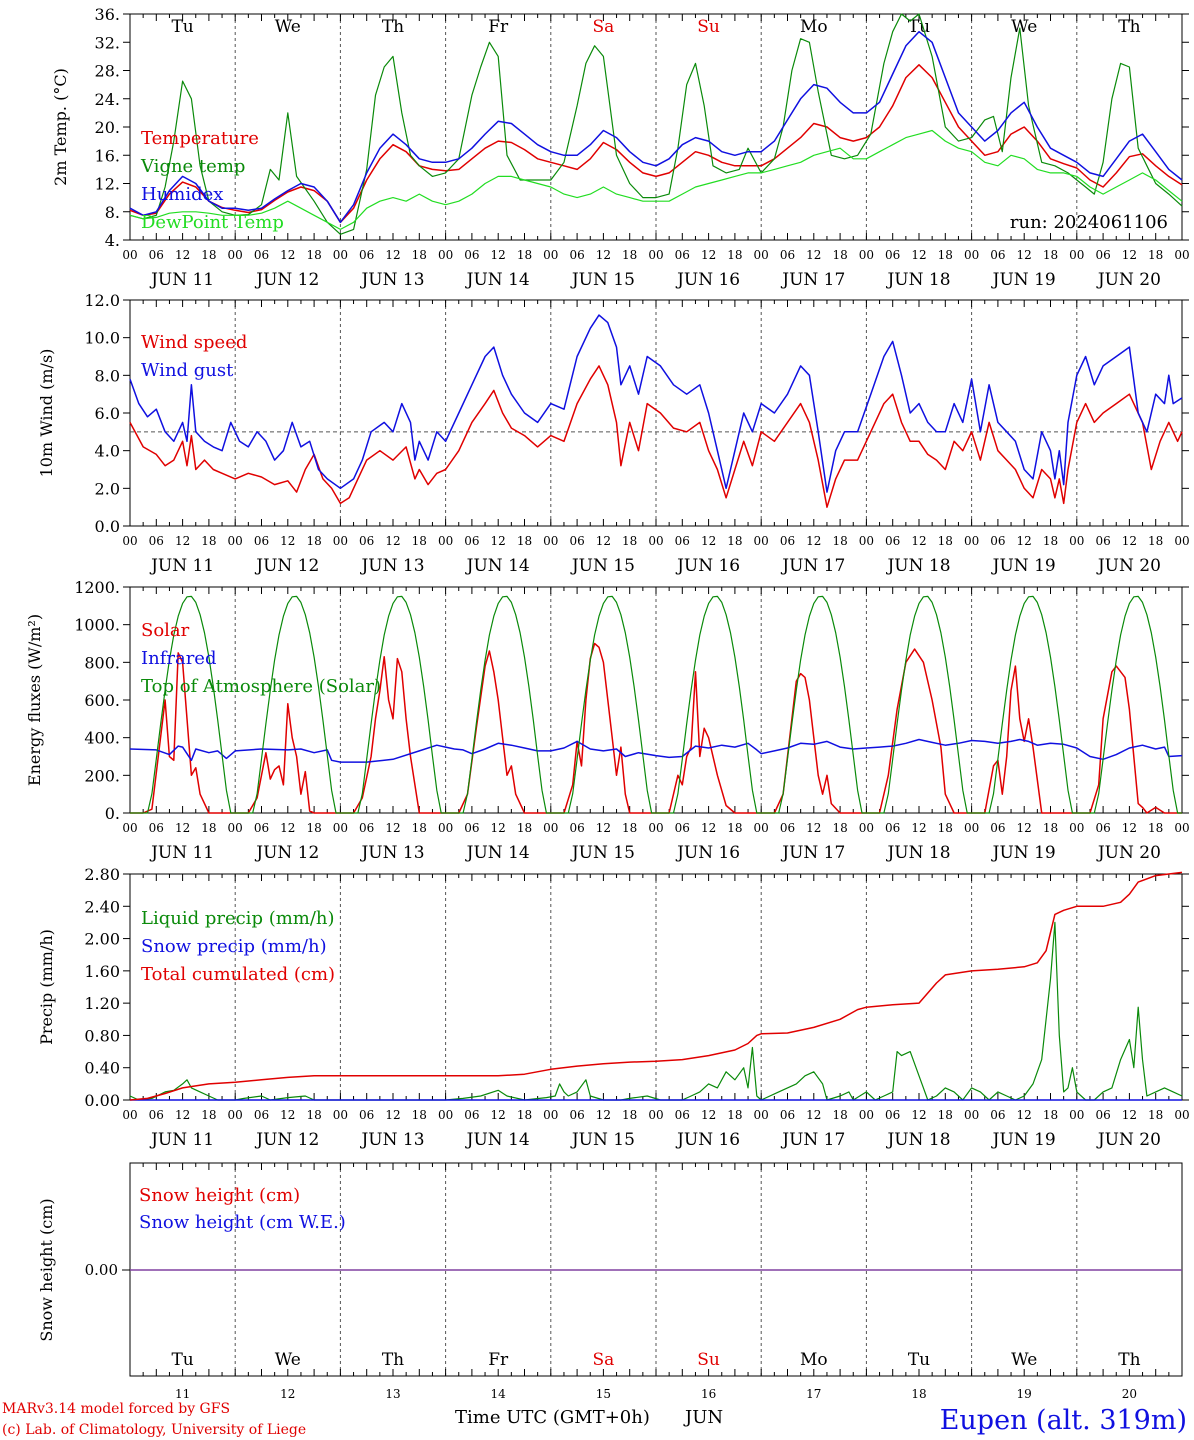  What do you see at coordinates (107, 184) in the screenshot?
I see `y-tick-label: 12.` at bounding box center [107, 184].